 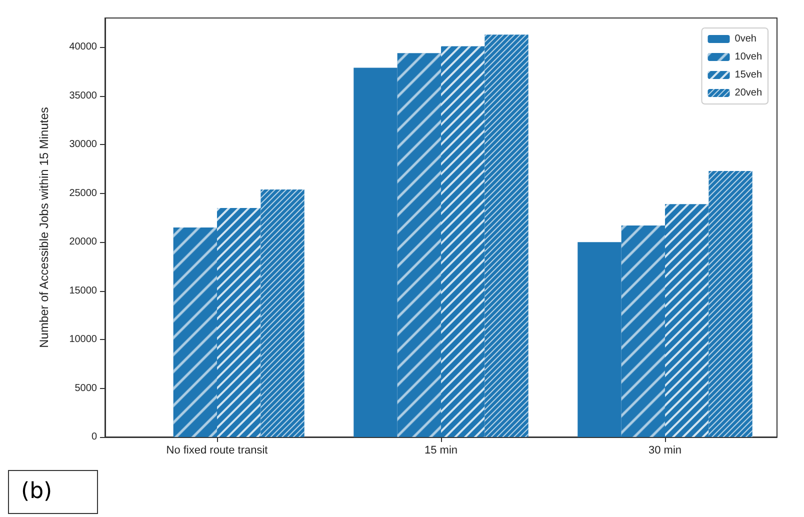 I want to click on y-tick-label: 10000, so click(x=83, y=340).